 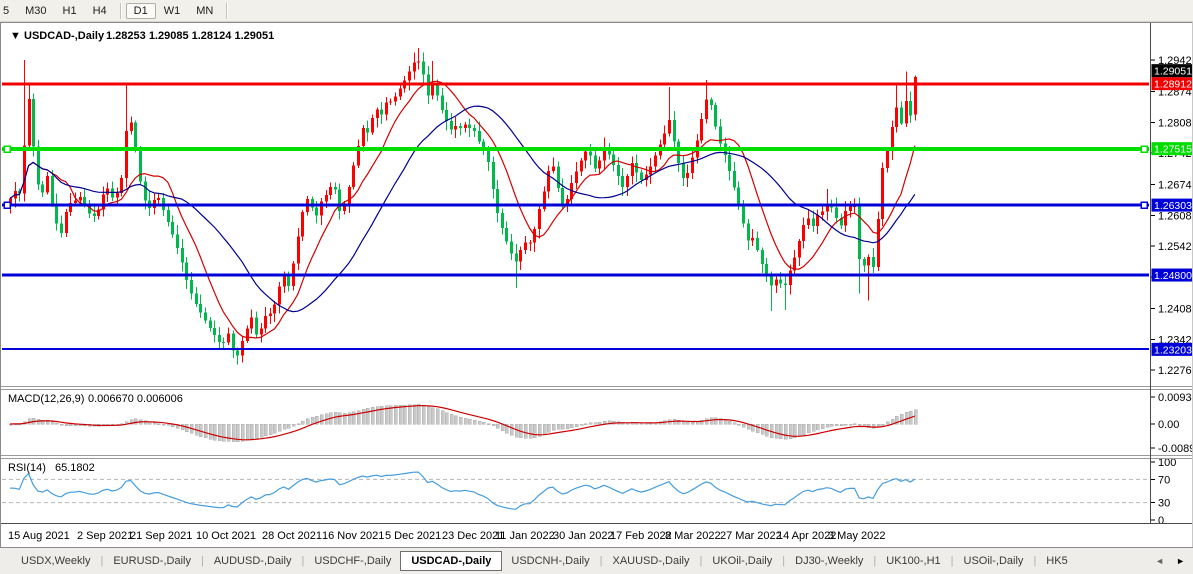 I want to click on macd-panel, so click(x=463, y=423).